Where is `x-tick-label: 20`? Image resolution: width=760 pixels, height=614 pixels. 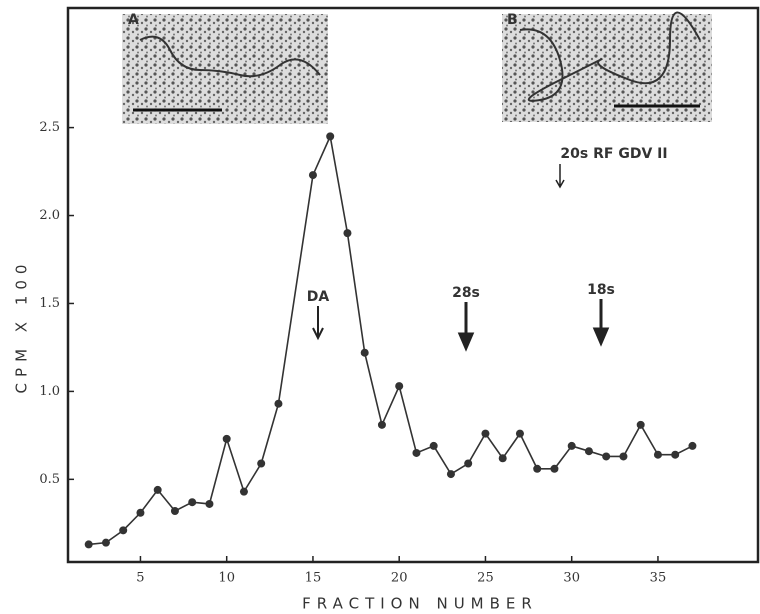 x-tick-label: 20 is located at coordinates (399, 578).